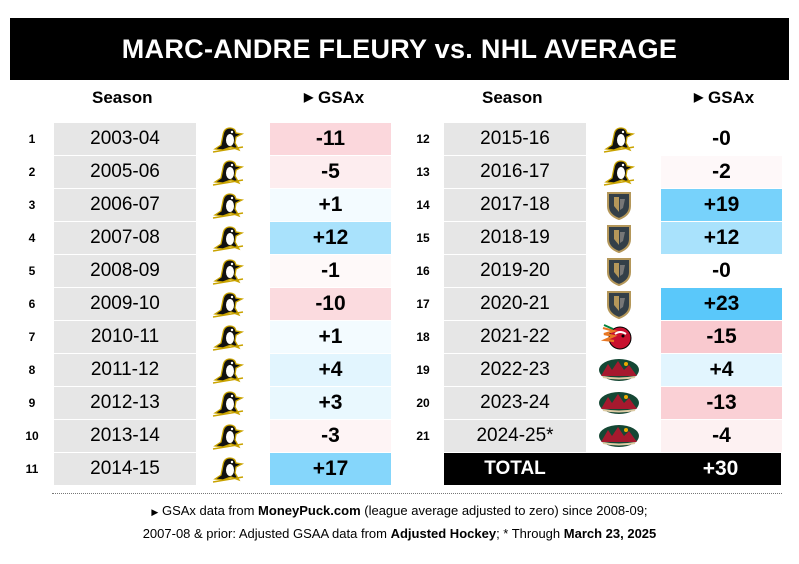 This screenshot has width=799, height=564. Describe the element at coordinates (423, 139) in the screenshot. I see `row-number: 12` at that location.